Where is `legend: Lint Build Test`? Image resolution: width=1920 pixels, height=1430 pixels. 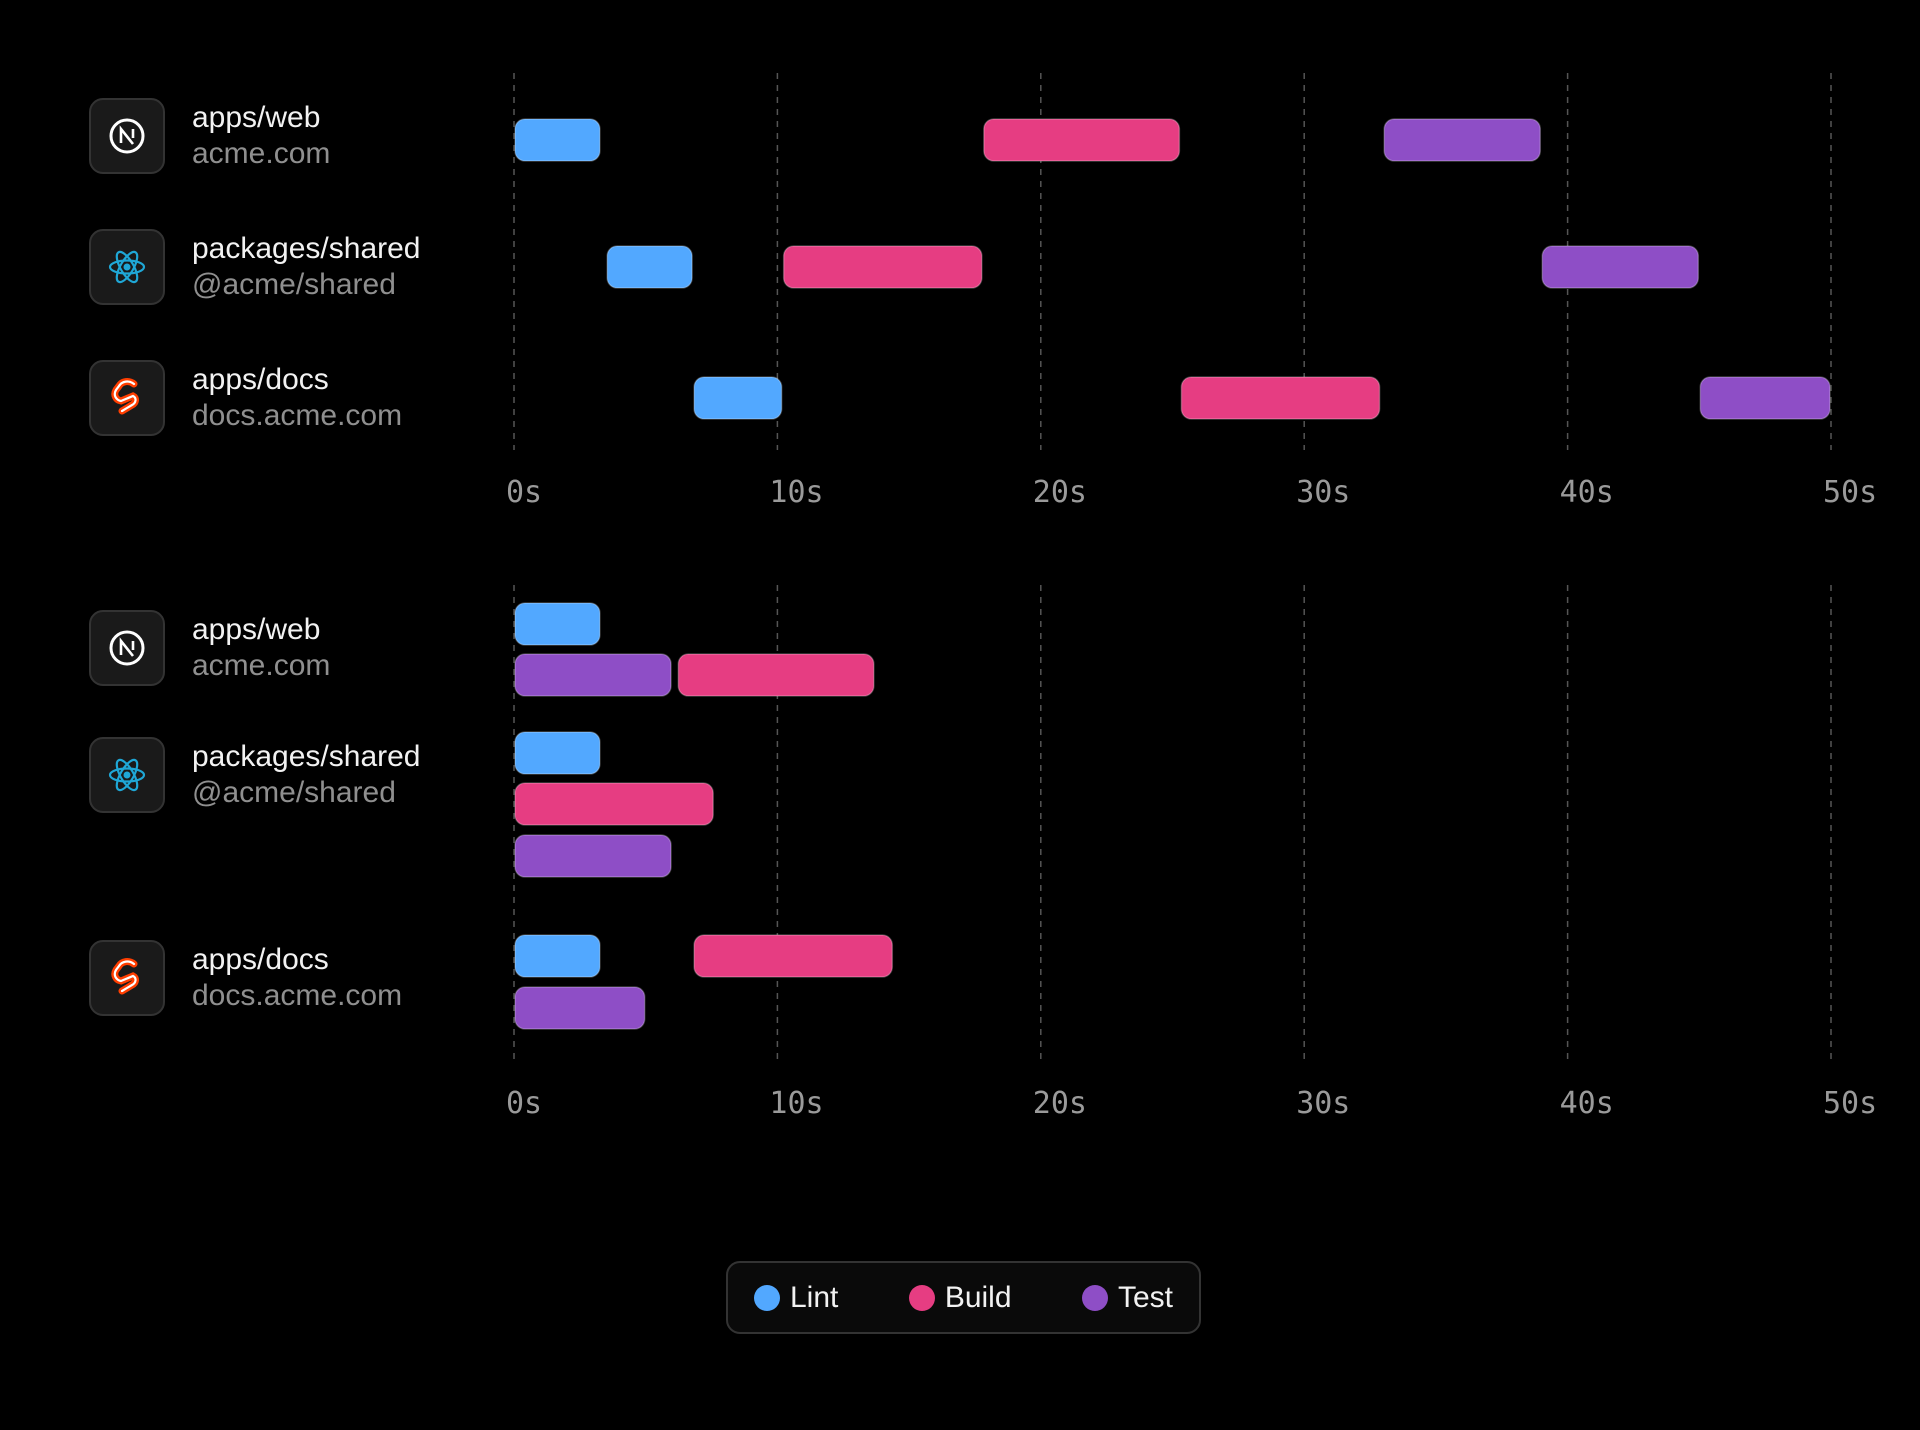
legend: Lint Build Test is located at coordinates (963, 1297).